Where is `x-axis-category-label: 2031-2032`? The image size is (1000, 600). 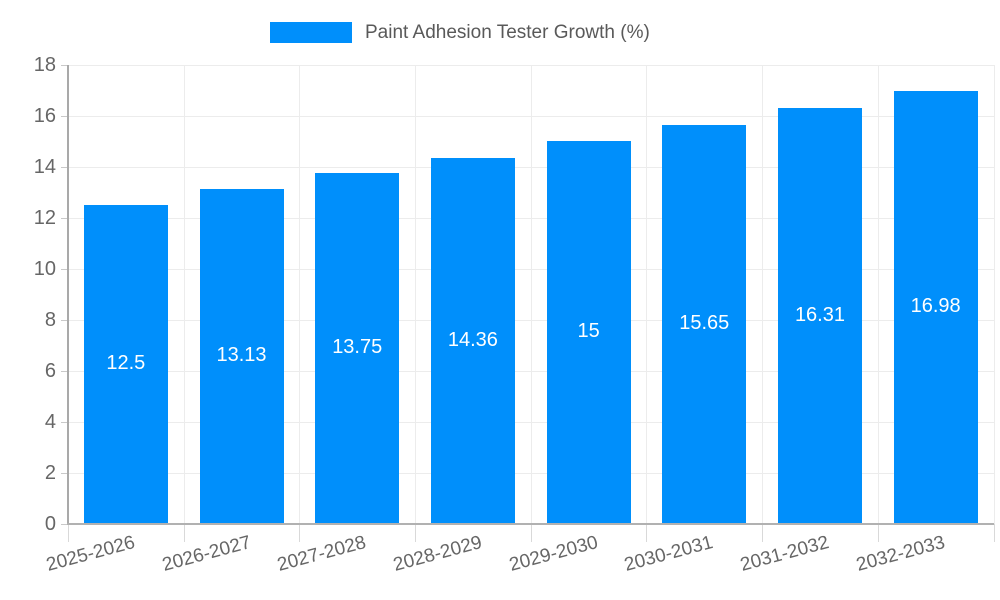 x-axis-category-label: 2031-2032 is located at coordinates (785, 554).